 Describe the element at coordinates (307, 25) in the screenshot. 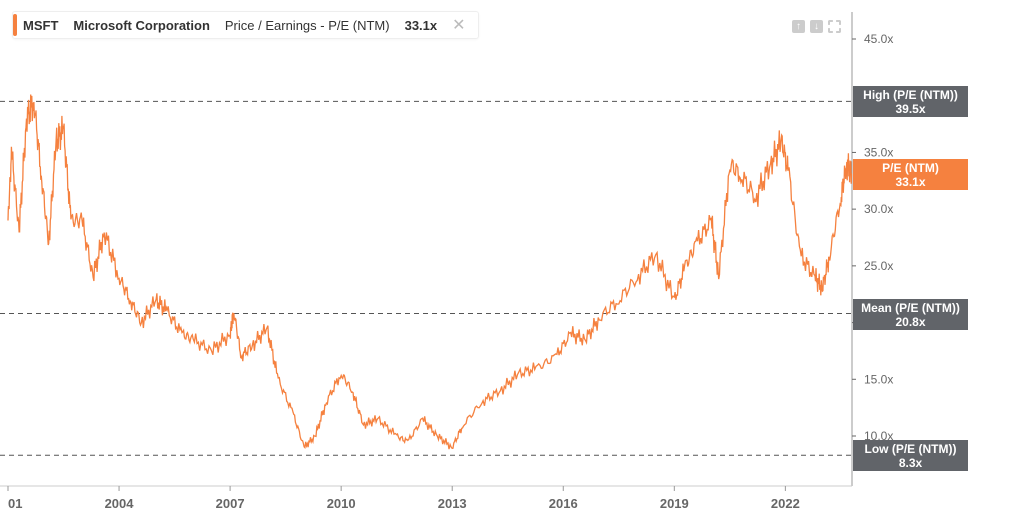

I see `legend-metric: Price / Earnings - P/E (NTM)` at that location.